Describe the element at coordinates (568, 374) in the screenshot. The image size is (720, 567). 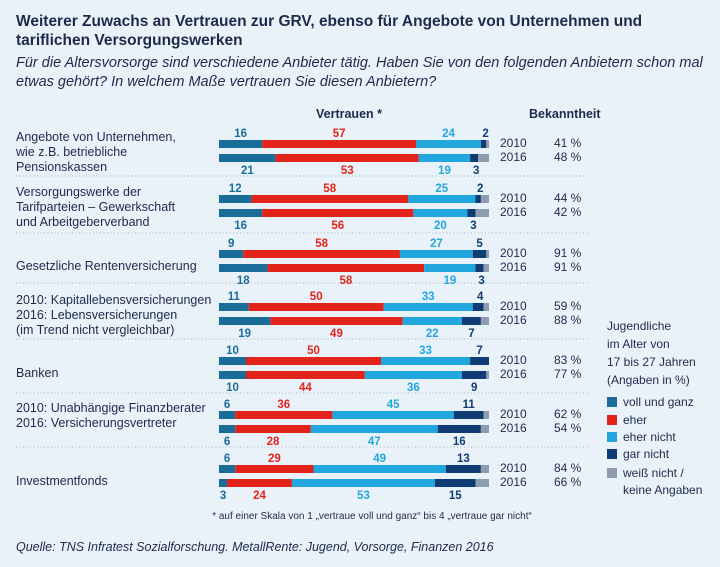
I see `awareness-value: 77 %` at that location.